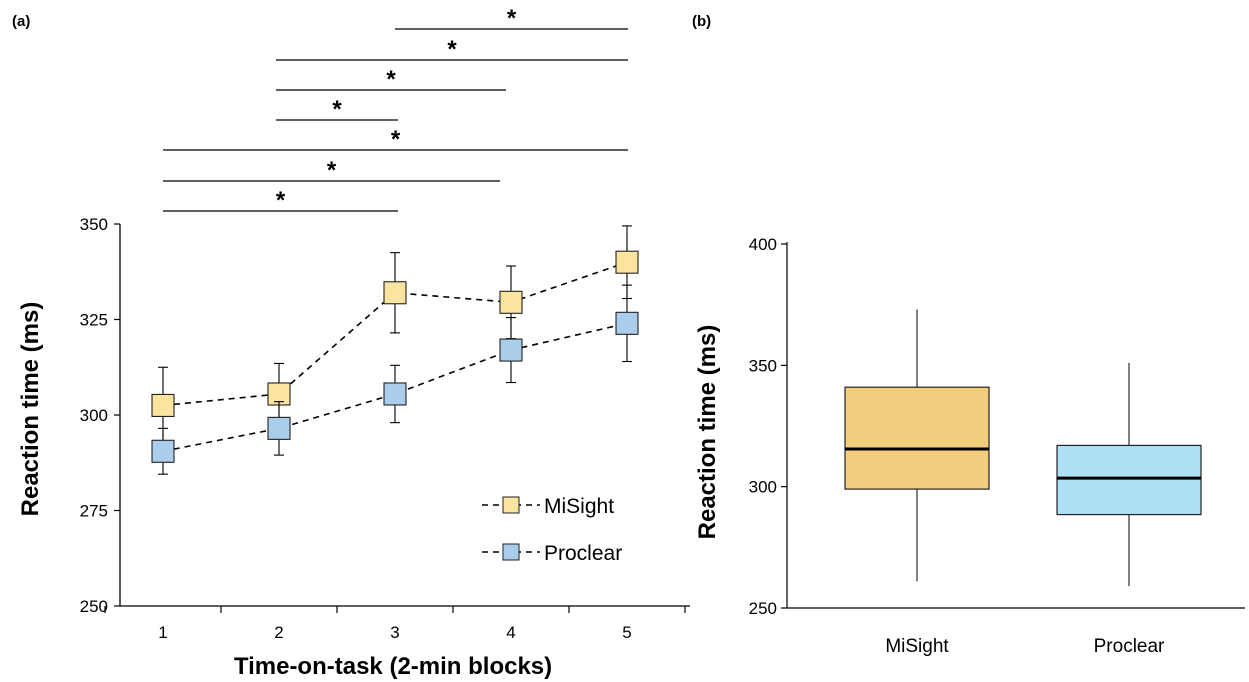 Image resolution: width=1249 pixels, height=682 pixels. Describe the element at coordinates (763, 244) in the screenshot. I see `y-tick-label: 400` at that location.